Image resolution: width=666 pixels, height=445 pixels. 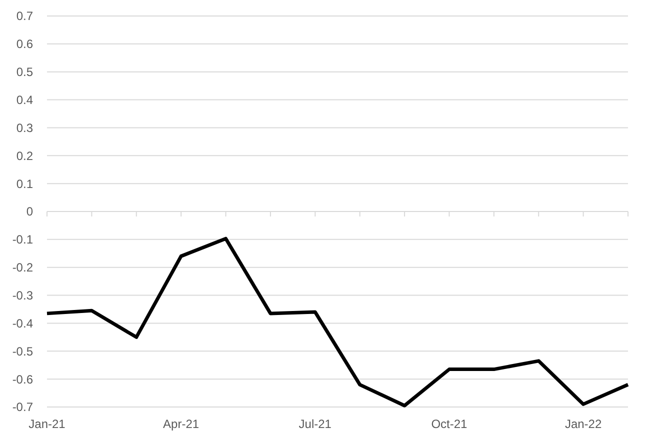 I want to click on y-tick-label: -0.2, so click(x=23, y=267).